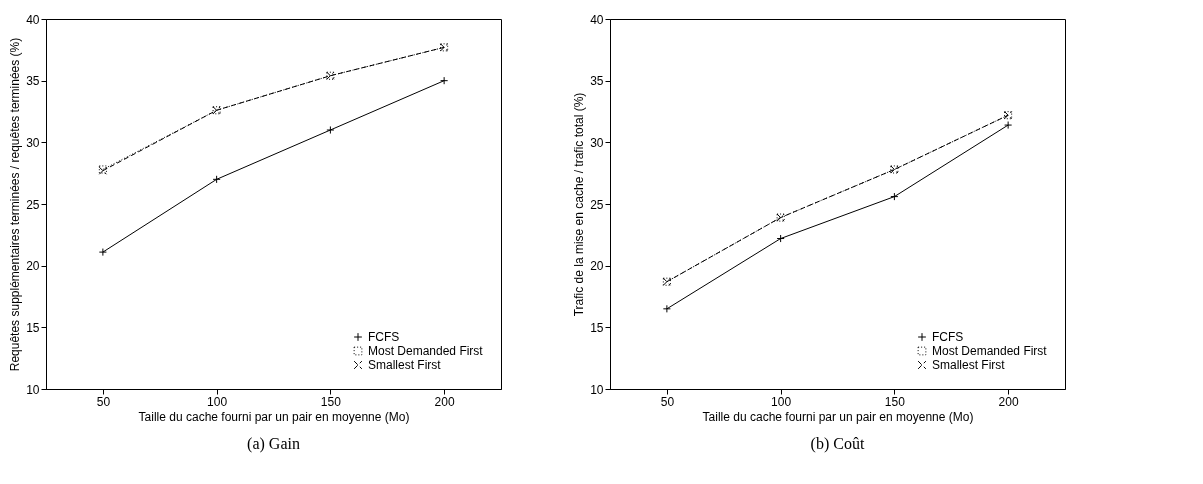 The height and width of the screenshot is (484, 1203). I want to click on y-axis-title: Trafic de la mise en cache / trafic total (%), so click(579, 204).